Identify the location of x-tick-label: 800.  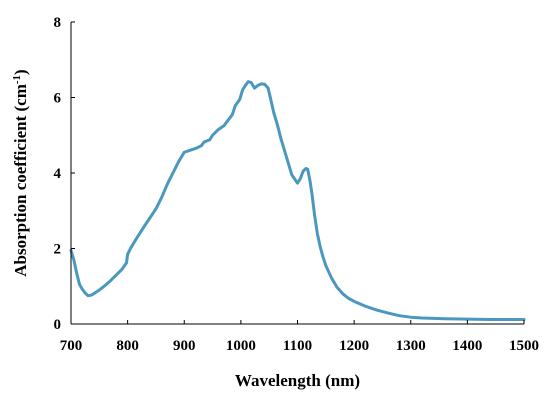
(127, 346).